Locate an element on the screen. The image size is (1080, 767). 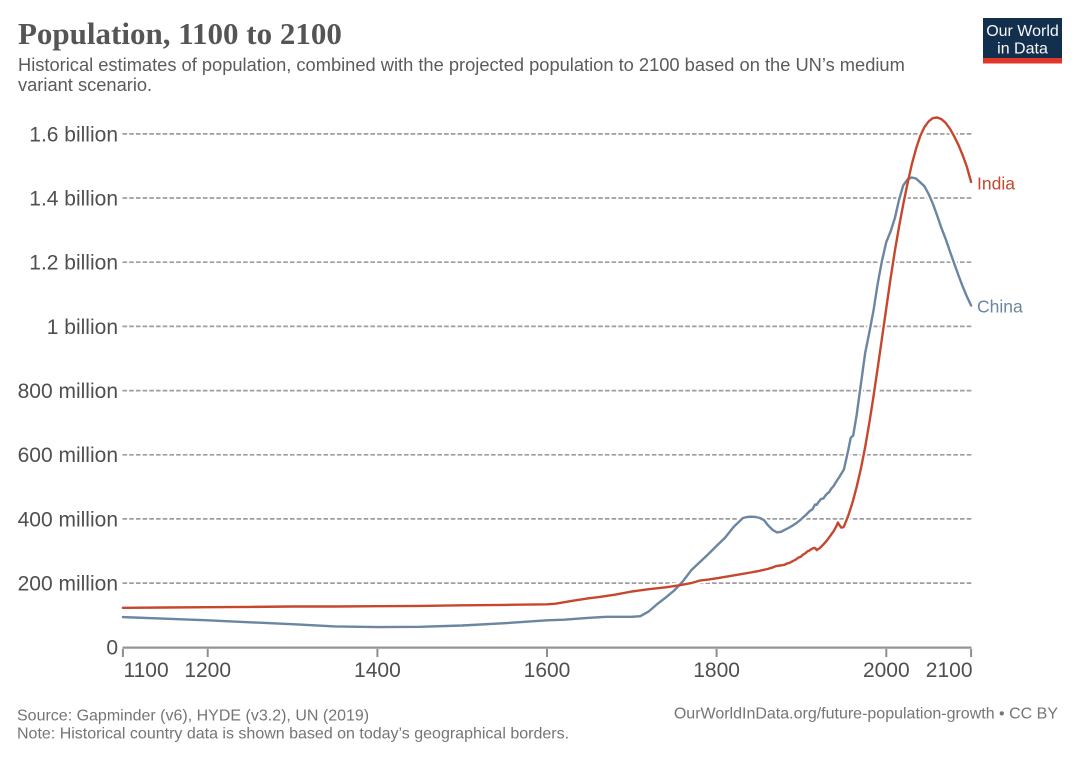
svg-text: 2000 is located at coordinates (886, 670).